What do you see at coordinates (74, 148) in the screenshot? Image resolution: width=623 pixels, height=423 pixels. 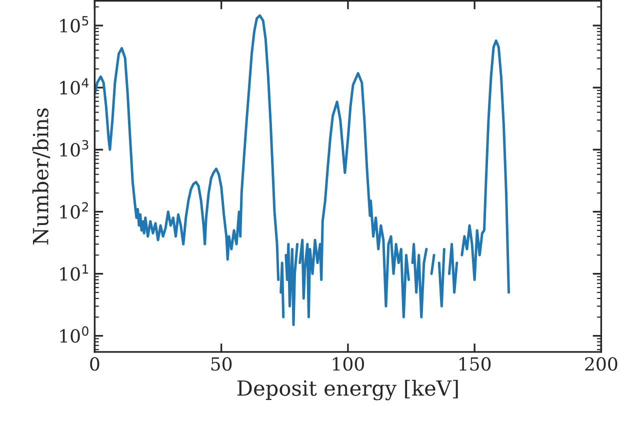 I see `y-tick-label: 10$^{3}$` at bounding box center [74, 148].